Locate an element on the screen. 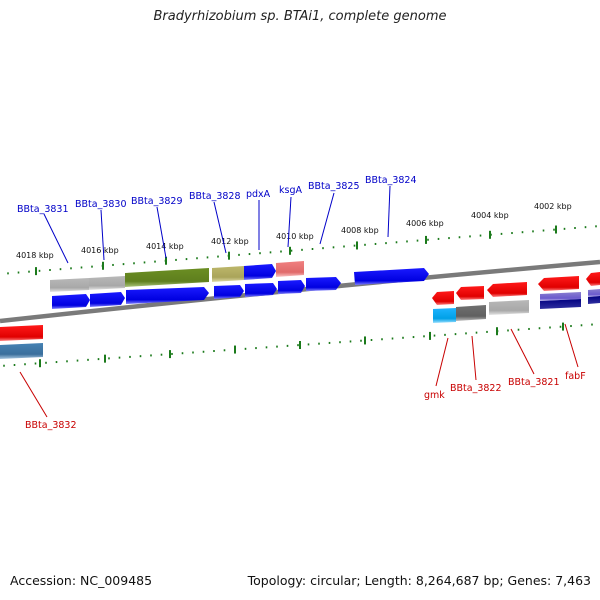 This screenshot has width=600, height=600. gene-arrow-gmk is located at coordinates (443, 298).